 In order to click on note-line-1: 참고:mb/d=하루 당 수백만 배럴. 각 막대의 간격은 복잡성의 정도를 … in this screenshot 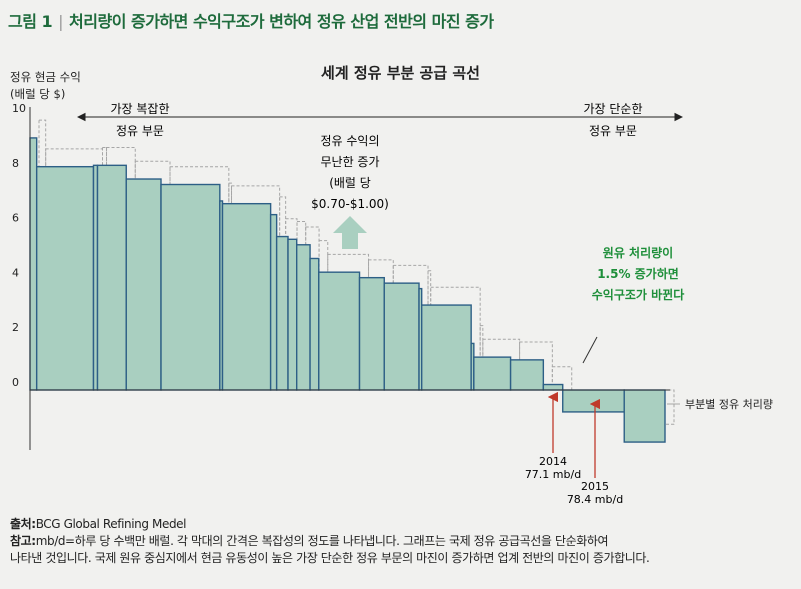, I will do `click(400, 541)`.